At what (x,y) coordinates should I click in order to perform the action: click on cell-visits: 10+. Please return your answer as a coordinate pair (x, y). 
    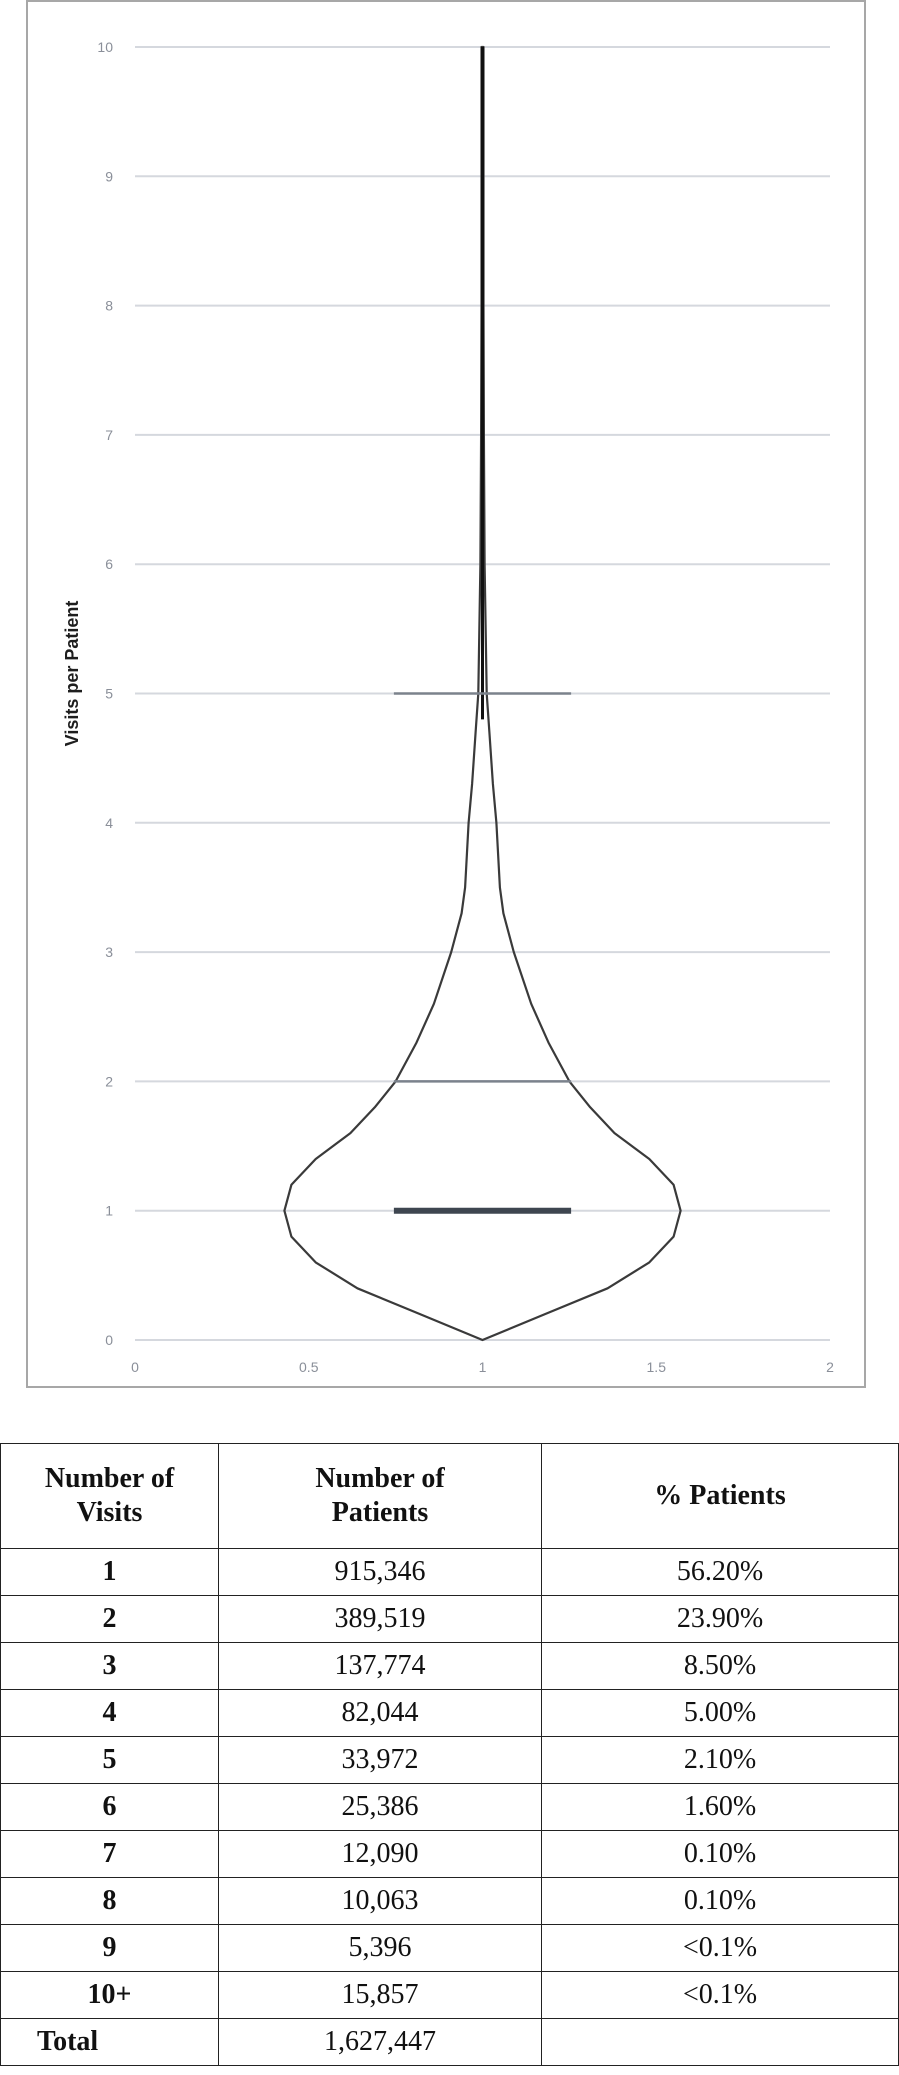
    Looking at the image, I should click on (109, 1995).